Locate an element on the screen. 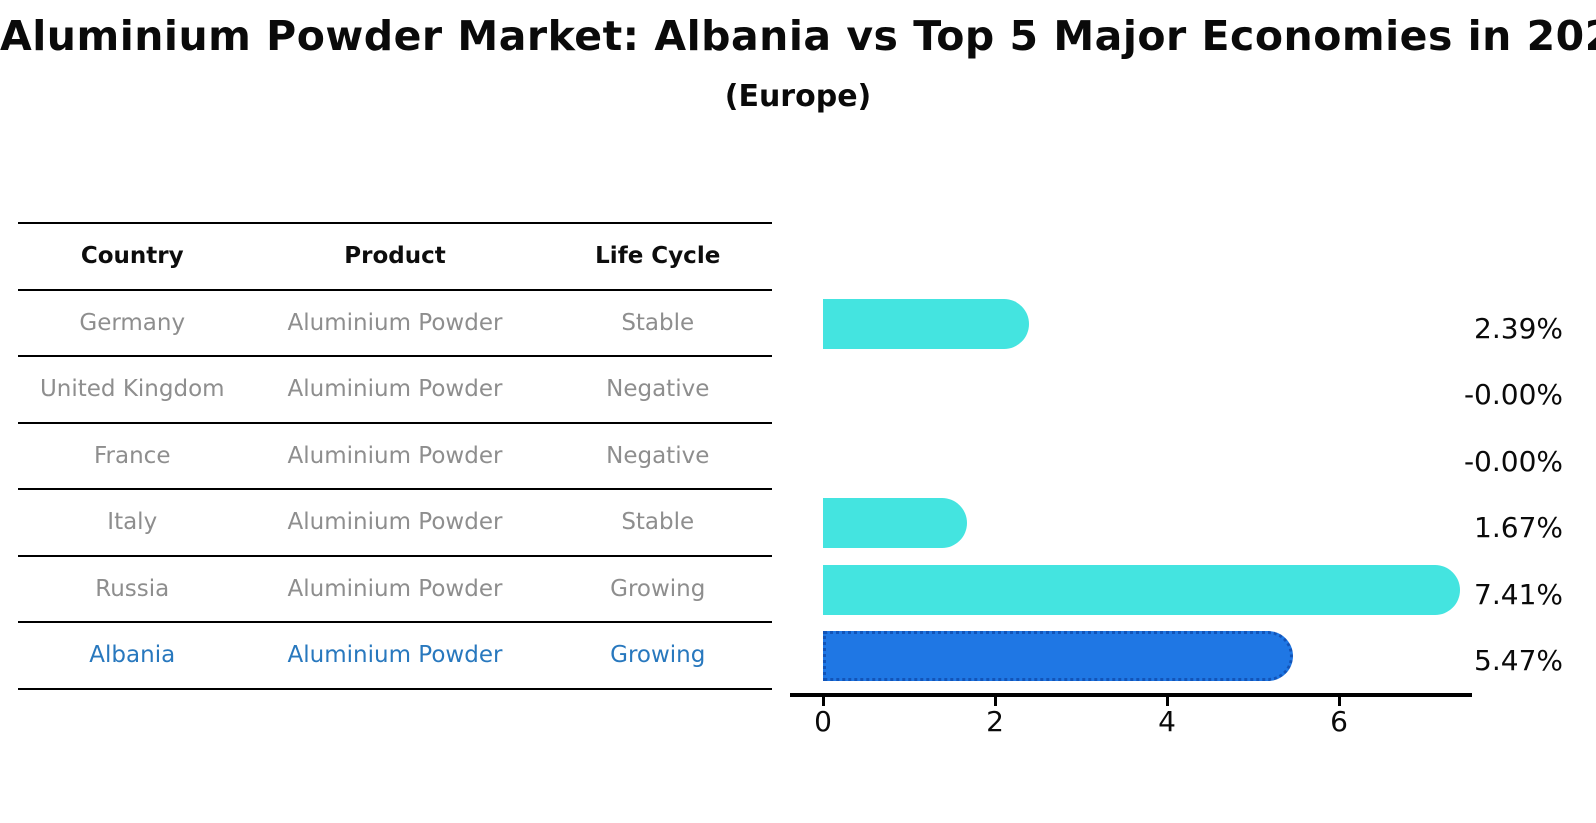  bar-germany is located at coordinates (926, 323).